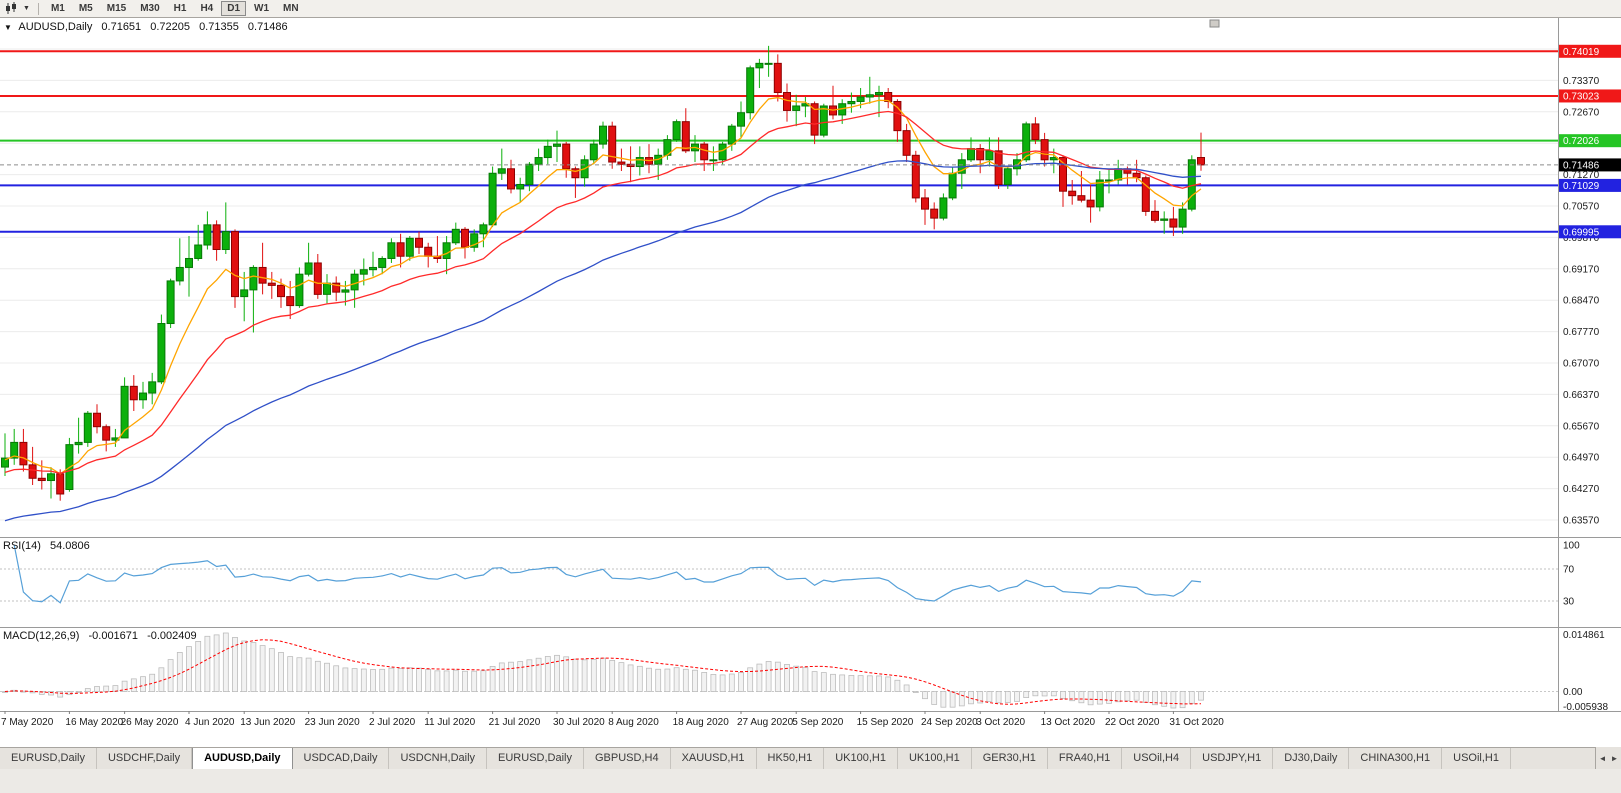  What do you see at coordinates (515, 722) in the screenshot?
I see `svg-text: 21 Jul 2020` at bounding box center [515, 722].